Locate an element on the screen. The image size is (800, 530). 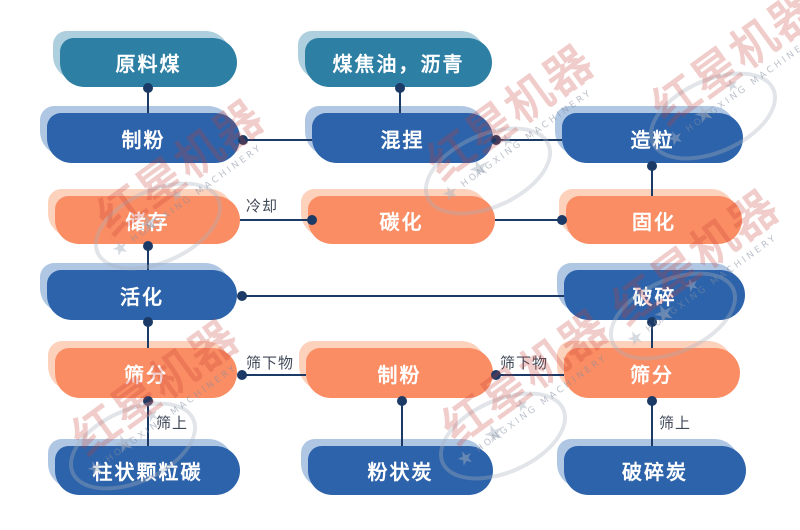
flow-node-label: 活化 is located at coordinates (142, 296).